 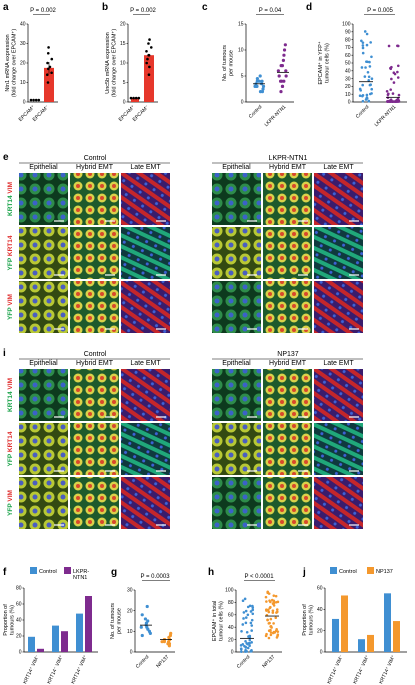 What do you see at coordinates (384, 572) in the screenshot?
I see `legend-label: NP137` at bounding box center [384, 572].